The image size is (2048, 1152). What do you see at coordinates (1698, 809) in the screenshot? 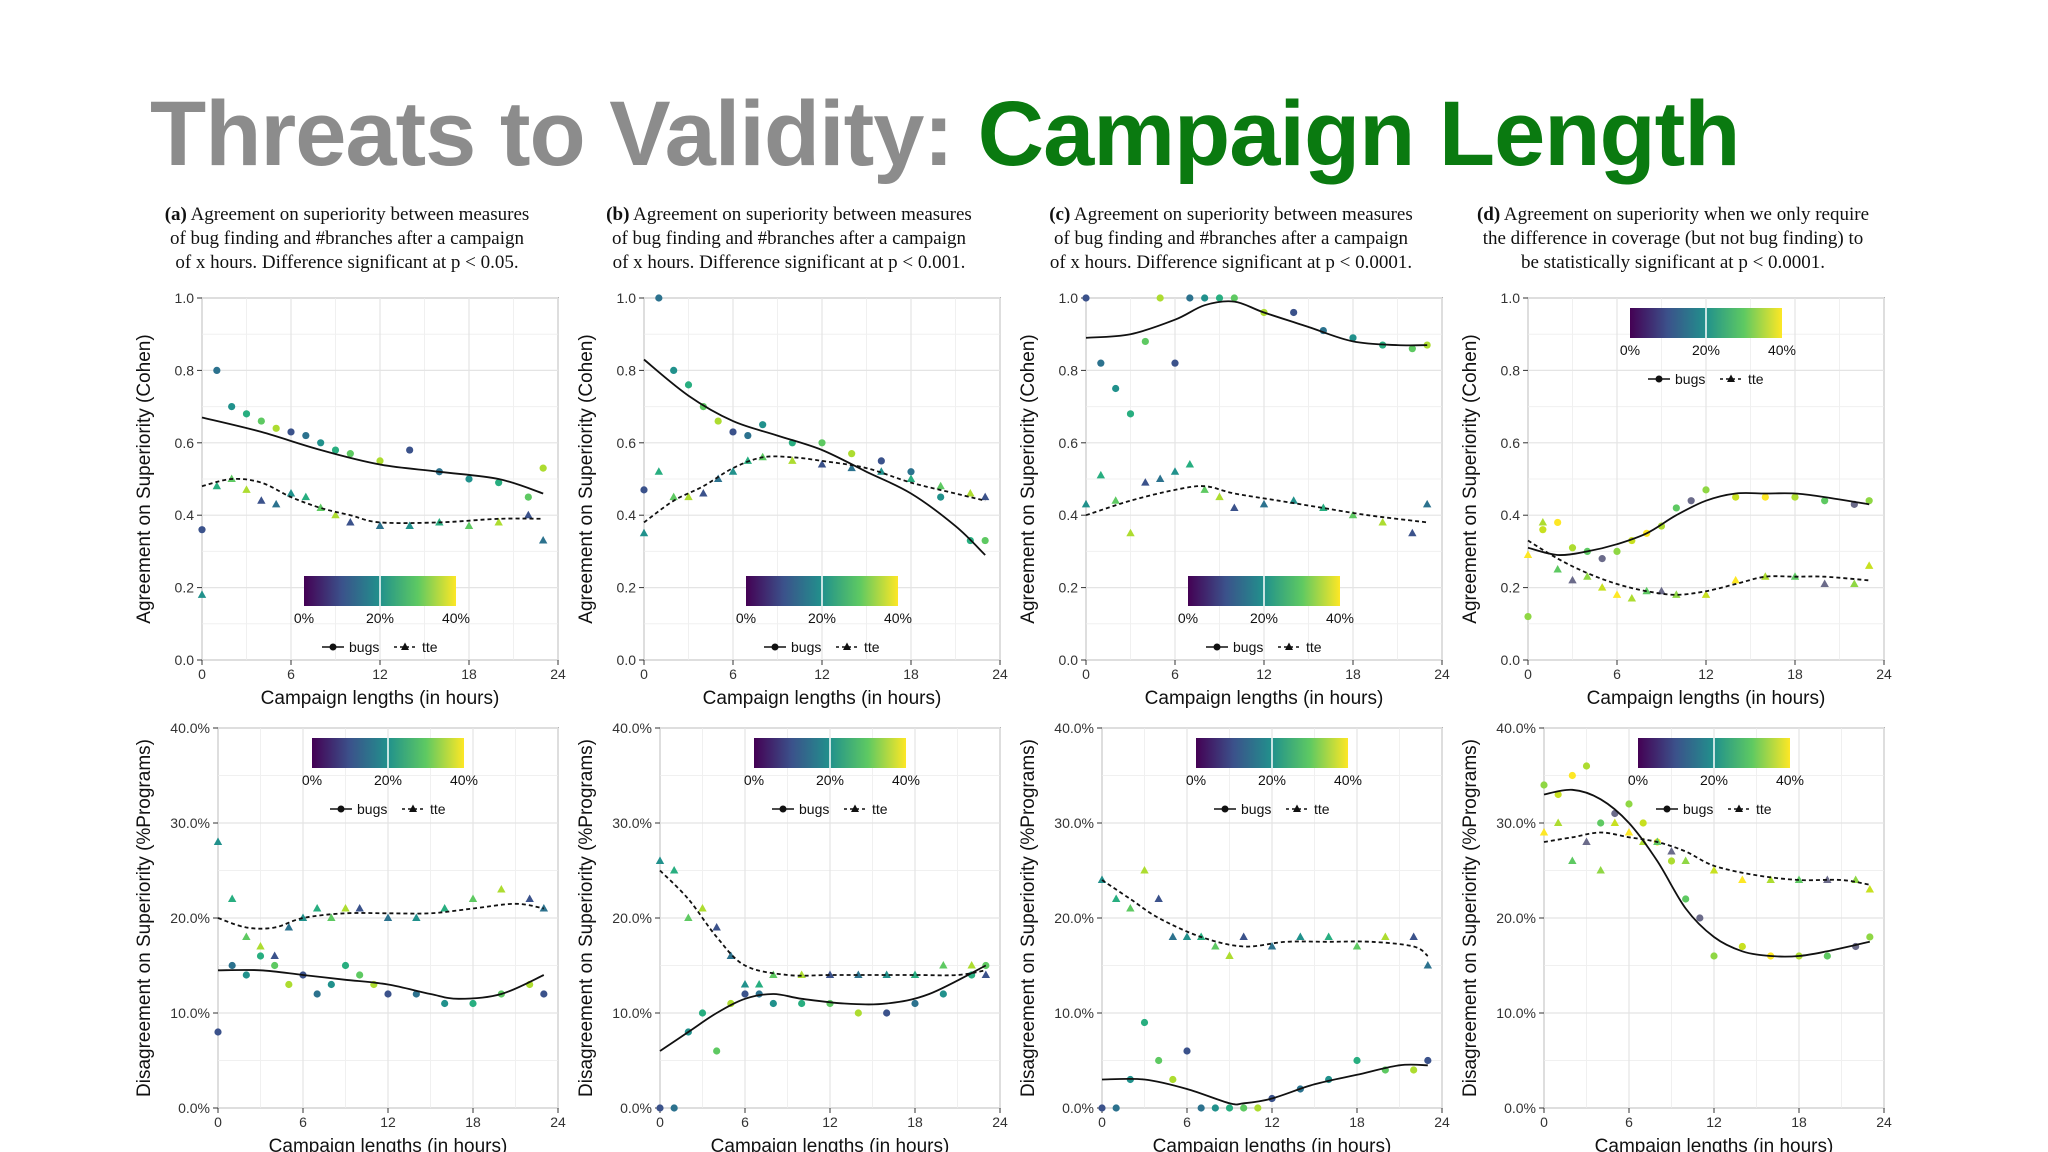
I see `legend-bugs-label: bugs` at bounding box center [1698, 809].